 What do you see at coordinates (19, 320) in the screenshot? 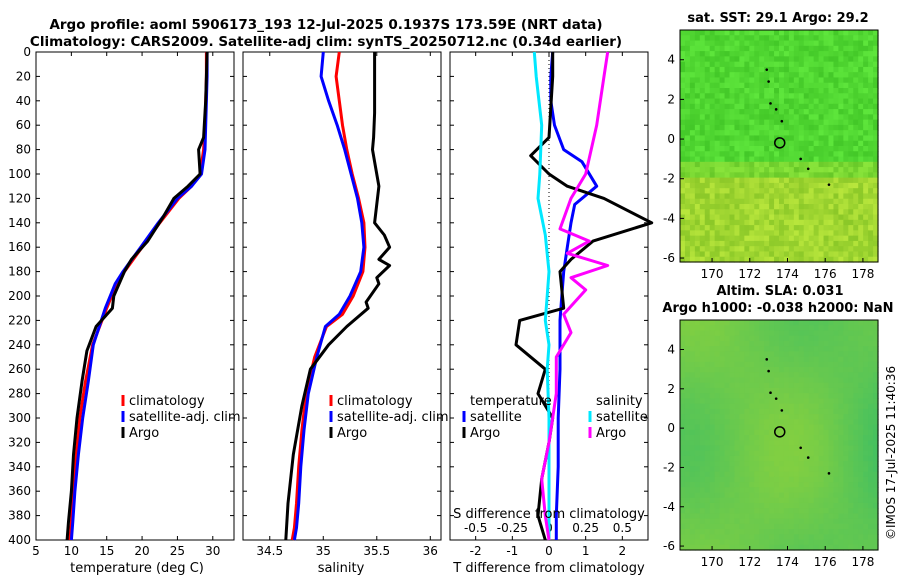
I see `depth-tick-label: 220` at bounding box center [19, 320].